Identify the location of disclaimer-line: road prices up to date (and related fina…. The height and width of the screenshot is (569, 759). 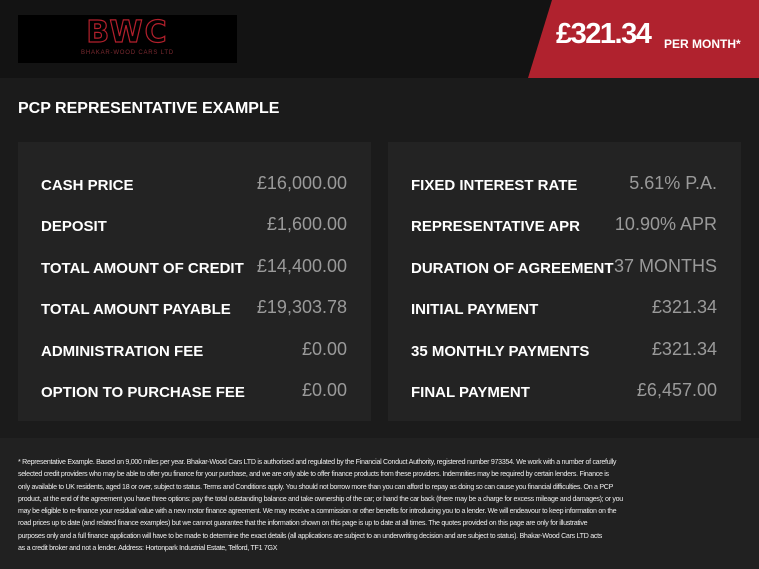
(303, 523).